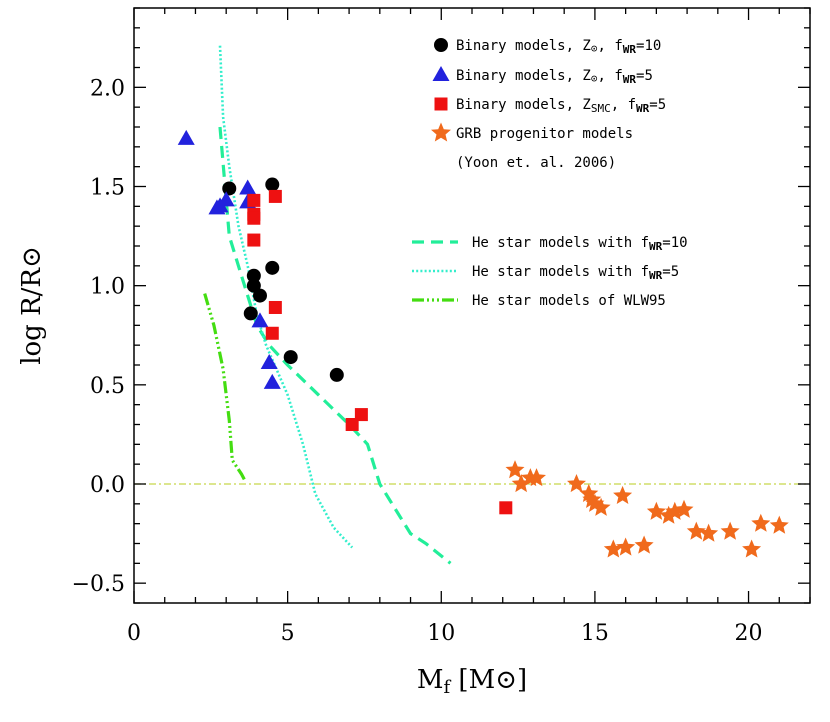 The width and height of the screenshot is (830, 722). What do you see at coordinates (107, 188) in the screenshot?
I see `y-tick-label: 1.5` at bounding box center [107, 188].